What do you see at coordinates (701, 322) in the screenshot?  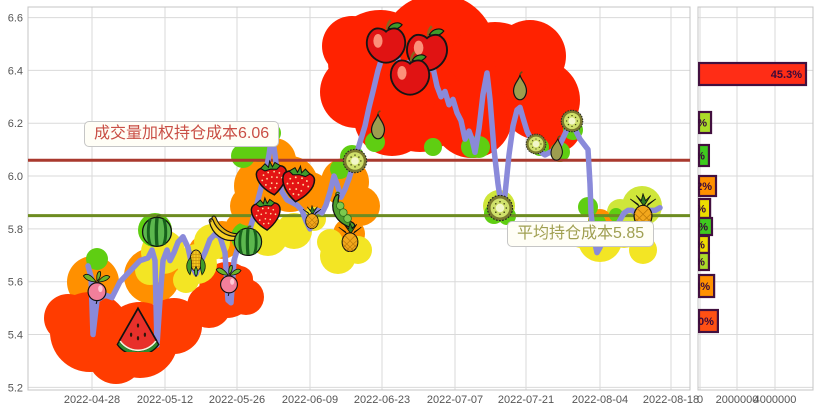 I see `volume-bar-label: 8.0%` at bounding box center [701, 322].